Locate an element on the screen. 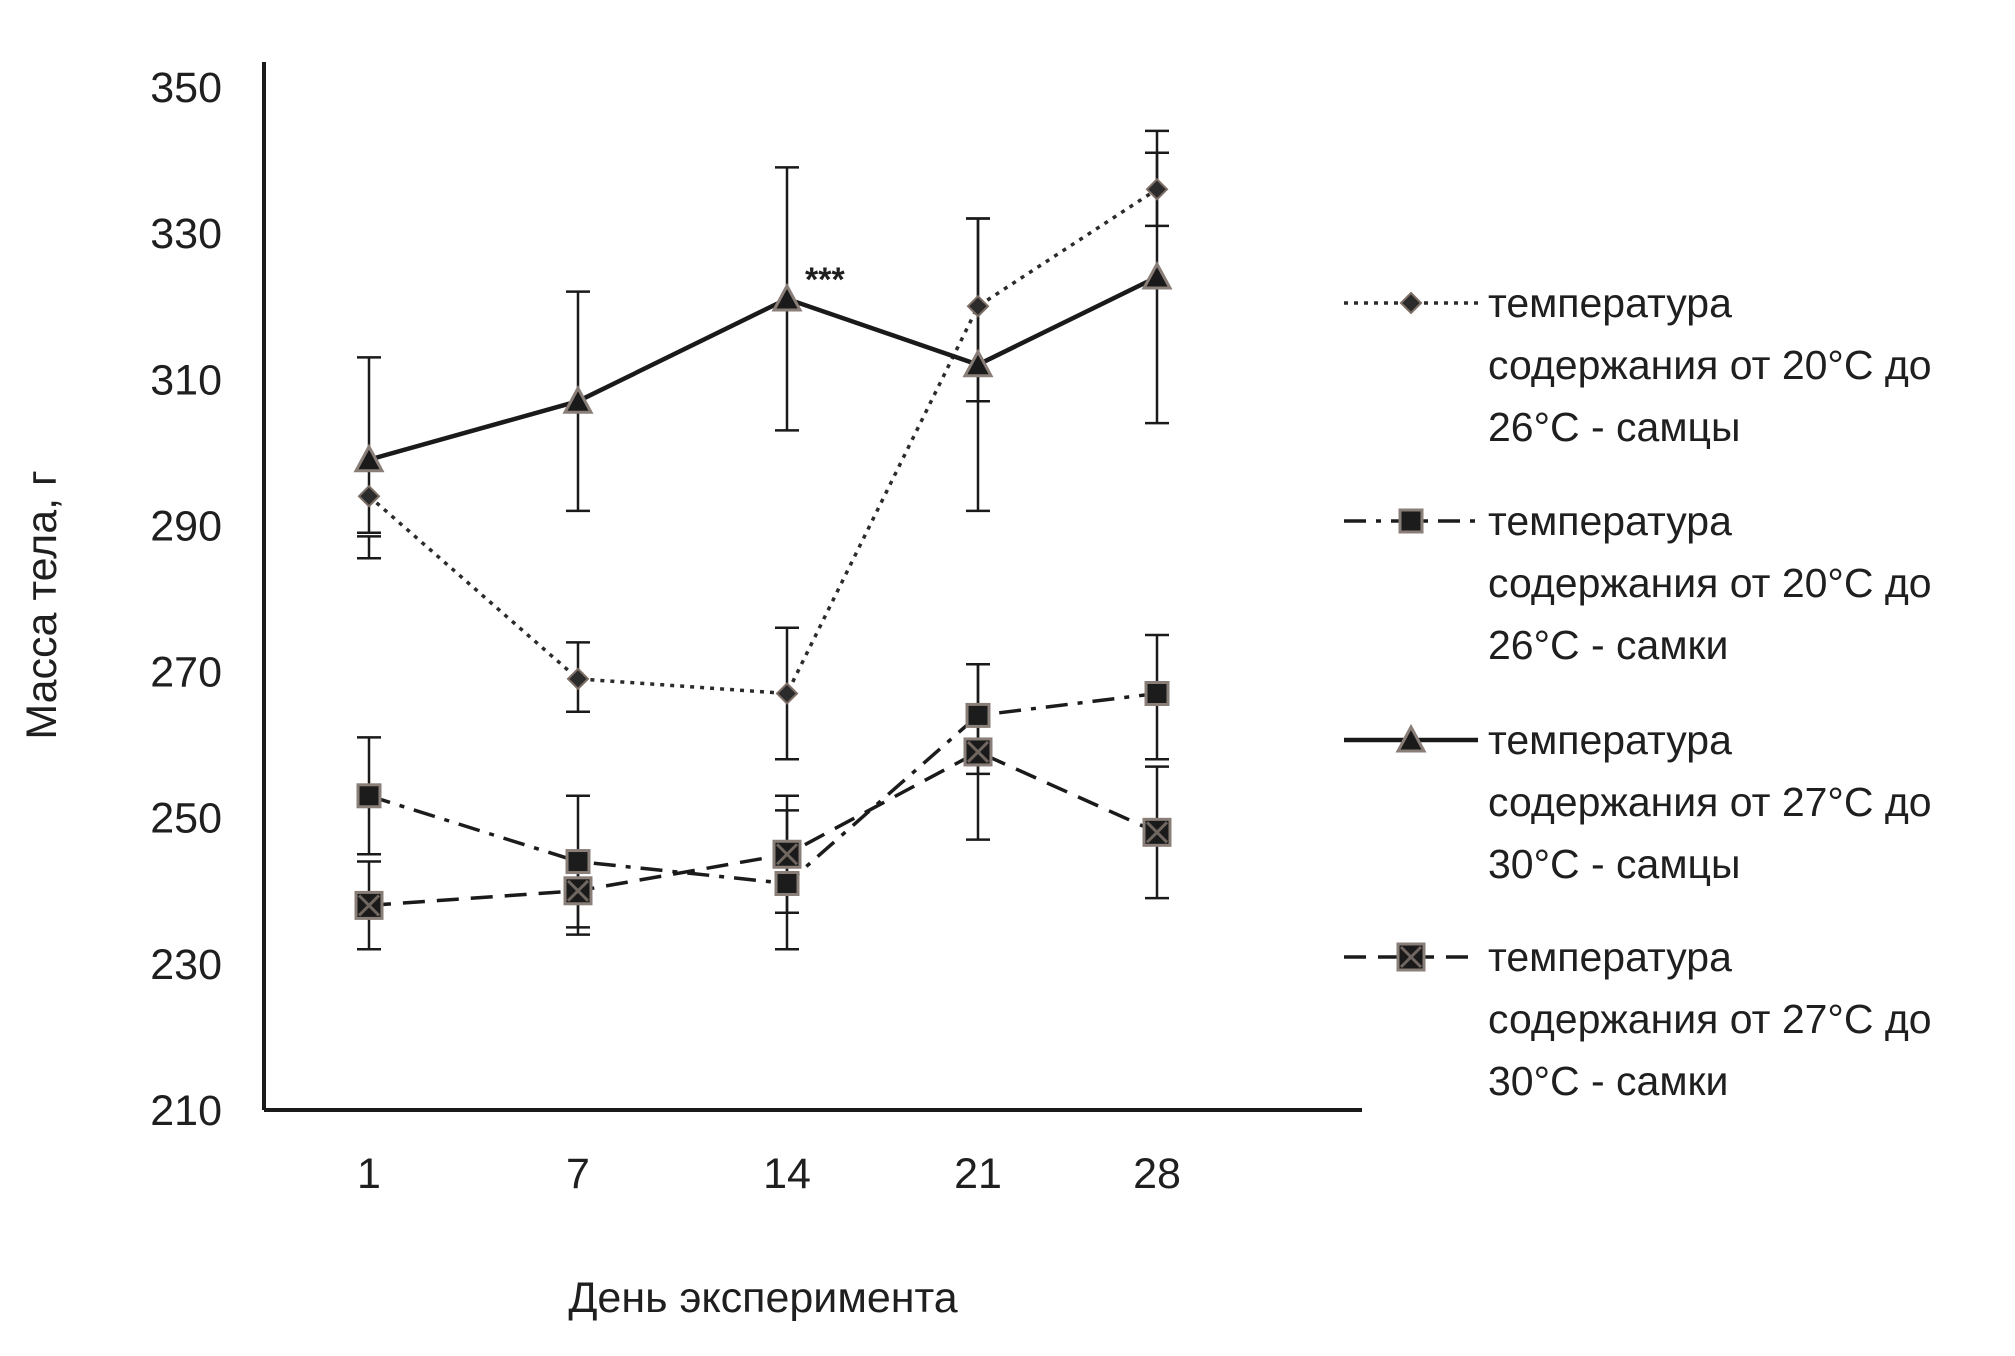  y-tick-label: 250 is located at coordinates (186, 819).